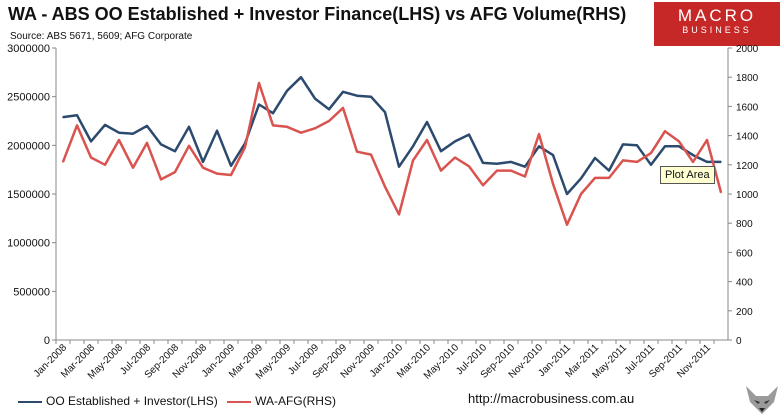 The height and width of the screenshot is (420, 784). Describe the element at coordinates (744, 253) in the screenshot. I see `right-tick-label: 600` at that location.